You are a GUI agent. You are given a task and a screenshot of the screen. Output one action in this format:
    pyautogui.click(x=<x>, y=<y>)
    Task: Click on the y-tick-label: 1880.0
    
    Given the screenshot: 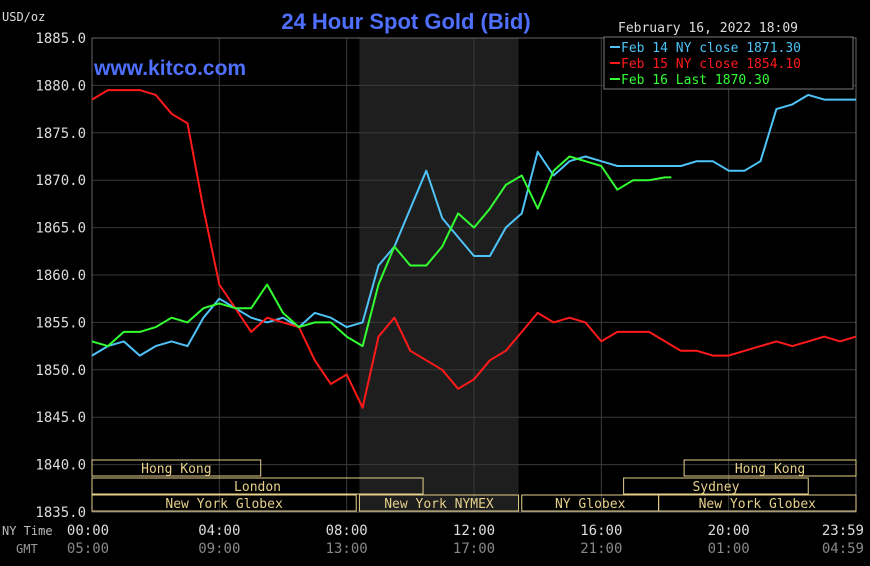 What is the action you would take?
    pyautogui.click(x=60, y=86)
    